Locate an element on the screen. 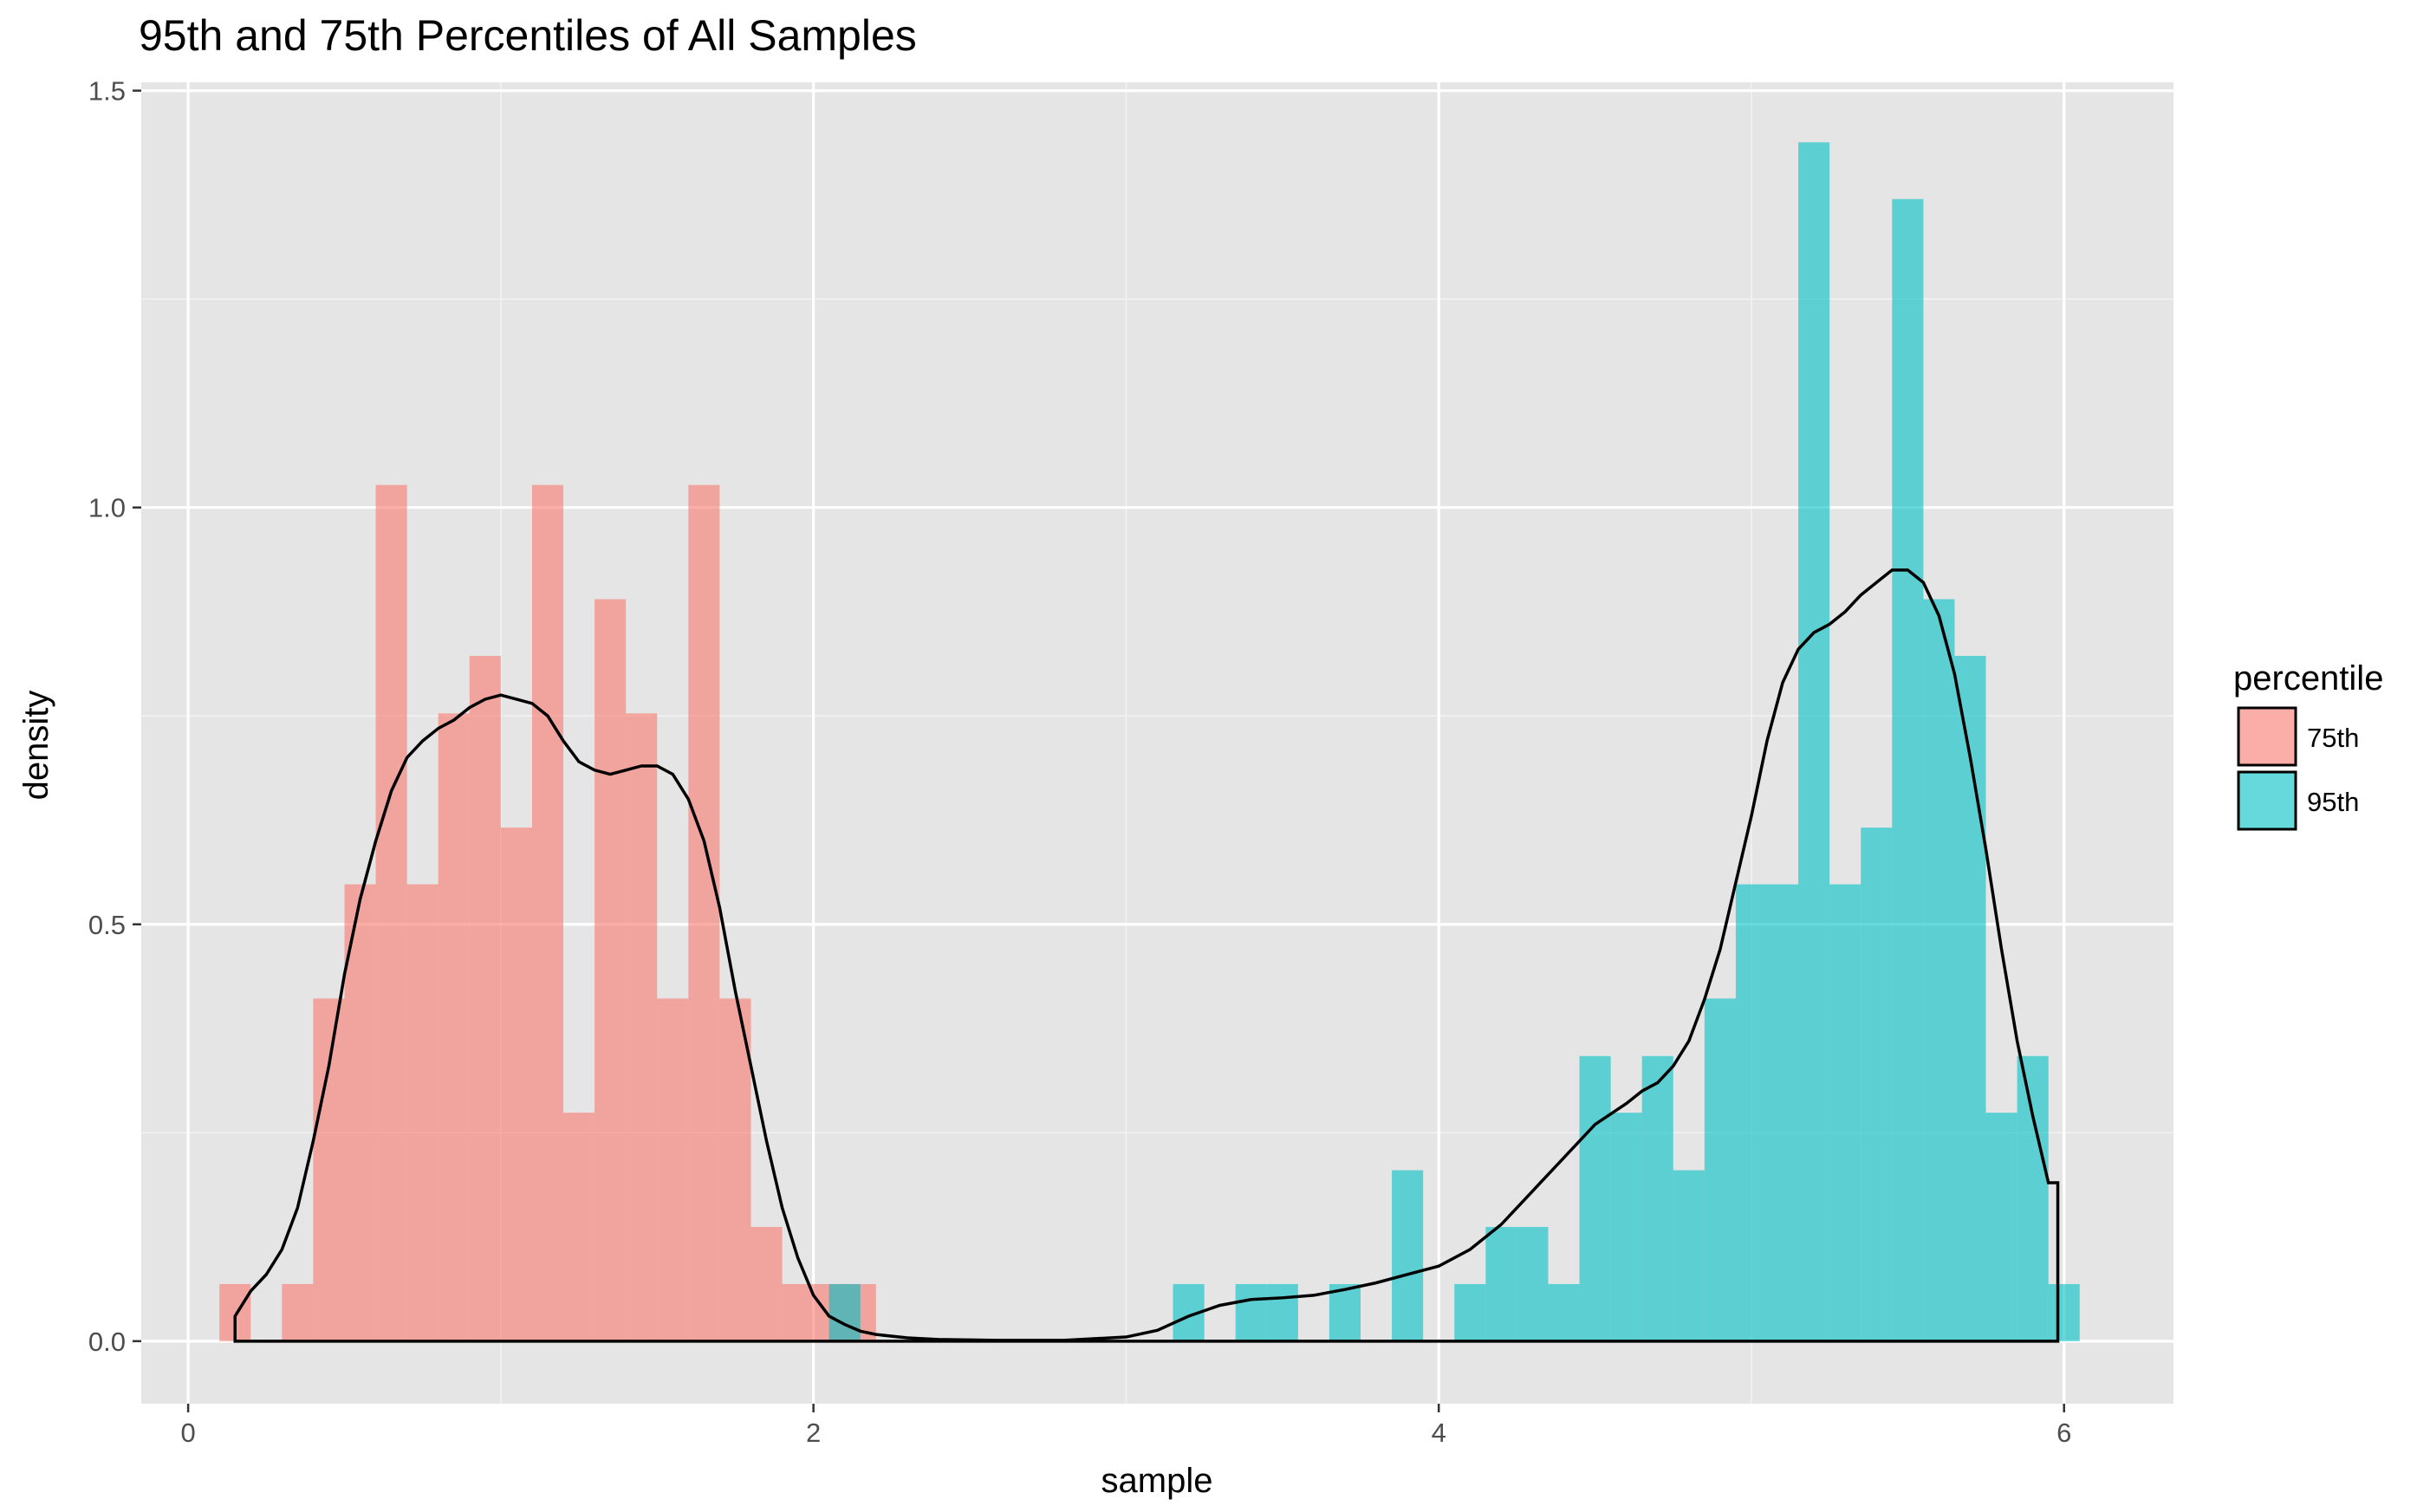  y-tick-label: 1.0 is located at coordinates (107, 508).